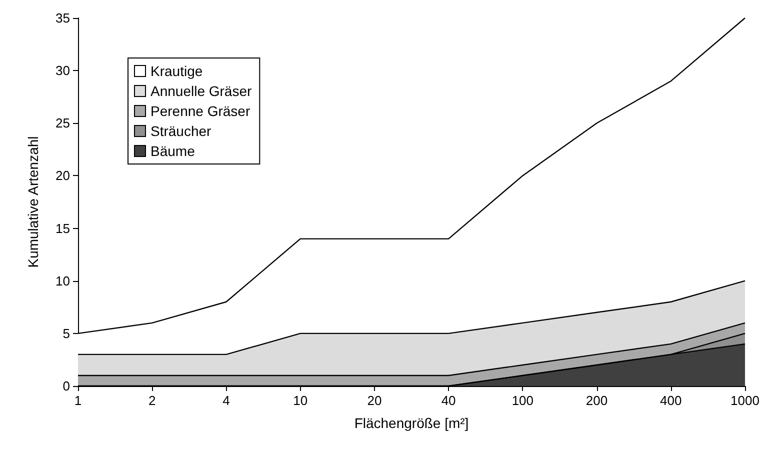 The height and width of the screenshot is (459, 771). I want to click on y-tick-label: 35, so click(63, 18).